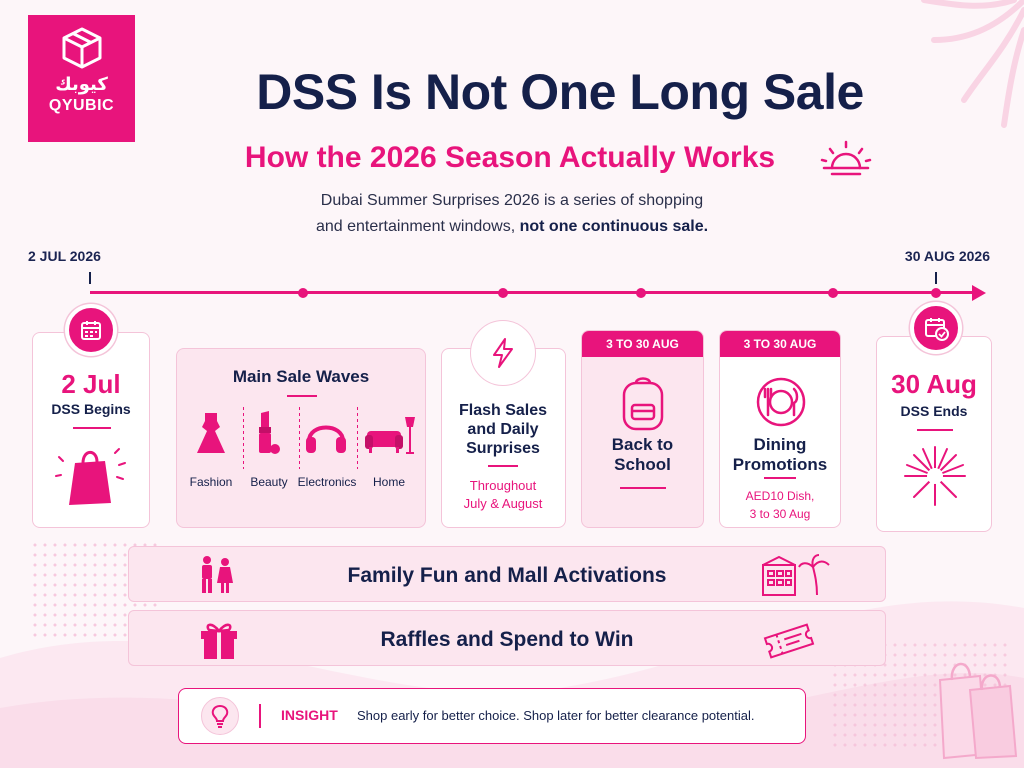 This screenshot has width=1024, height=768. What do you see at coordinates (64, 256) in the screenshot?
I see `timeline-start-date: 2 JUL 2026` at bounding box center [64, 256].